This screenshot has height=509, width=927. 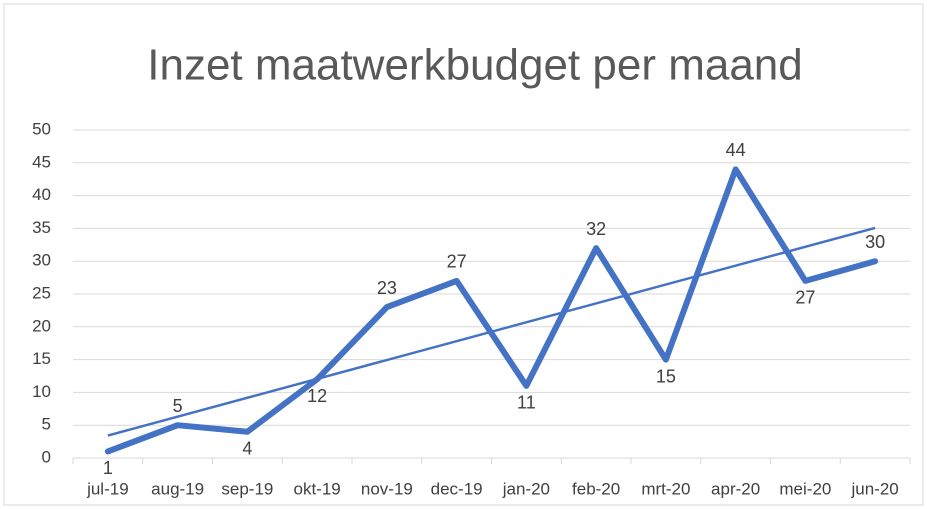 I want to click on y-tick-label: 50, so click(x=41, y=128).